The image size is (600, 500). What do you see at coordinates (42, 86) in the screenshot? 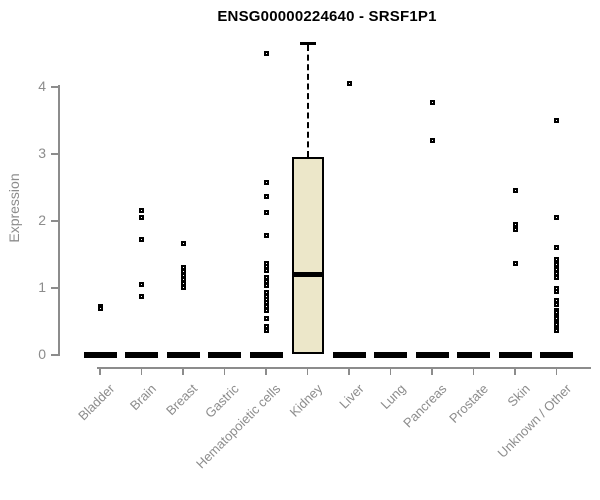
I see `y-tick-label: 4` at bounding box center [42, 86].